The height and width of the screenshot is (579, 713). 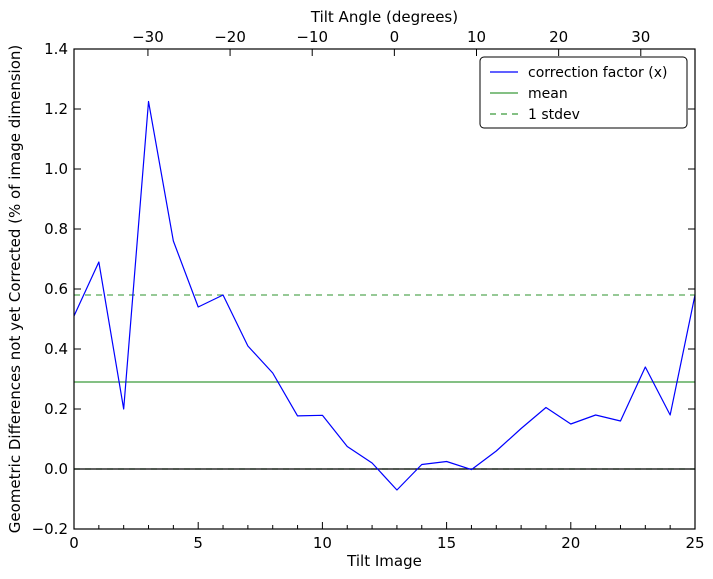 What do you see at coordinates (558, 37) in the screenshot?
I see `top-tick-label: 20` at bounding box center [558, 37].